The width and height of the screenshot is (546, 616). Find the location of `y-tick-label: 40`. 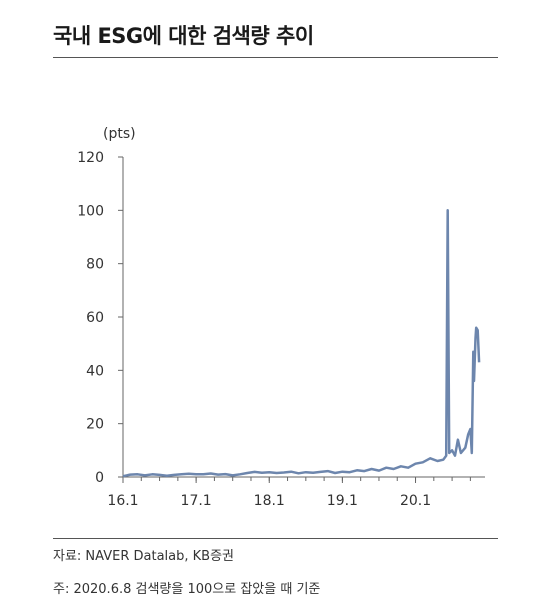

y-tick-label: 40 is located at coordinates (95, 371).